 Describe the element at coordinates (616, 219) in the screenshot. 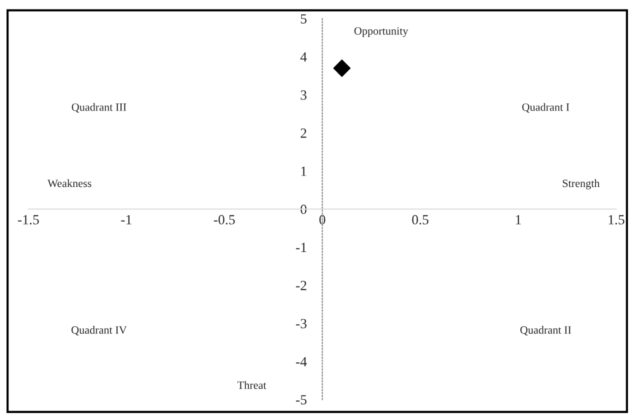

I see `x-tick-label: 1.5` at that location.